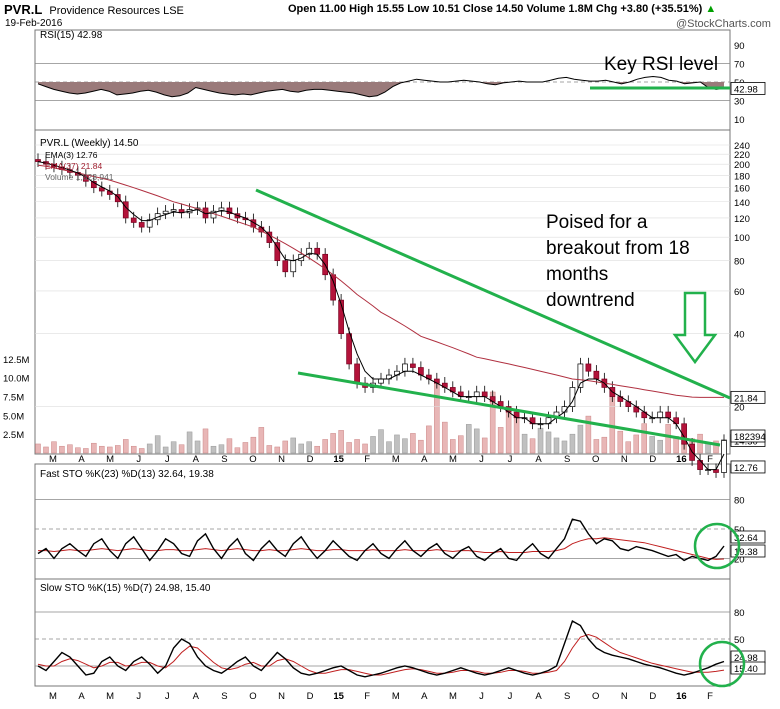 This screenshot has width=780, height=709. I want to click on rsi-panel, so click(382, 80).